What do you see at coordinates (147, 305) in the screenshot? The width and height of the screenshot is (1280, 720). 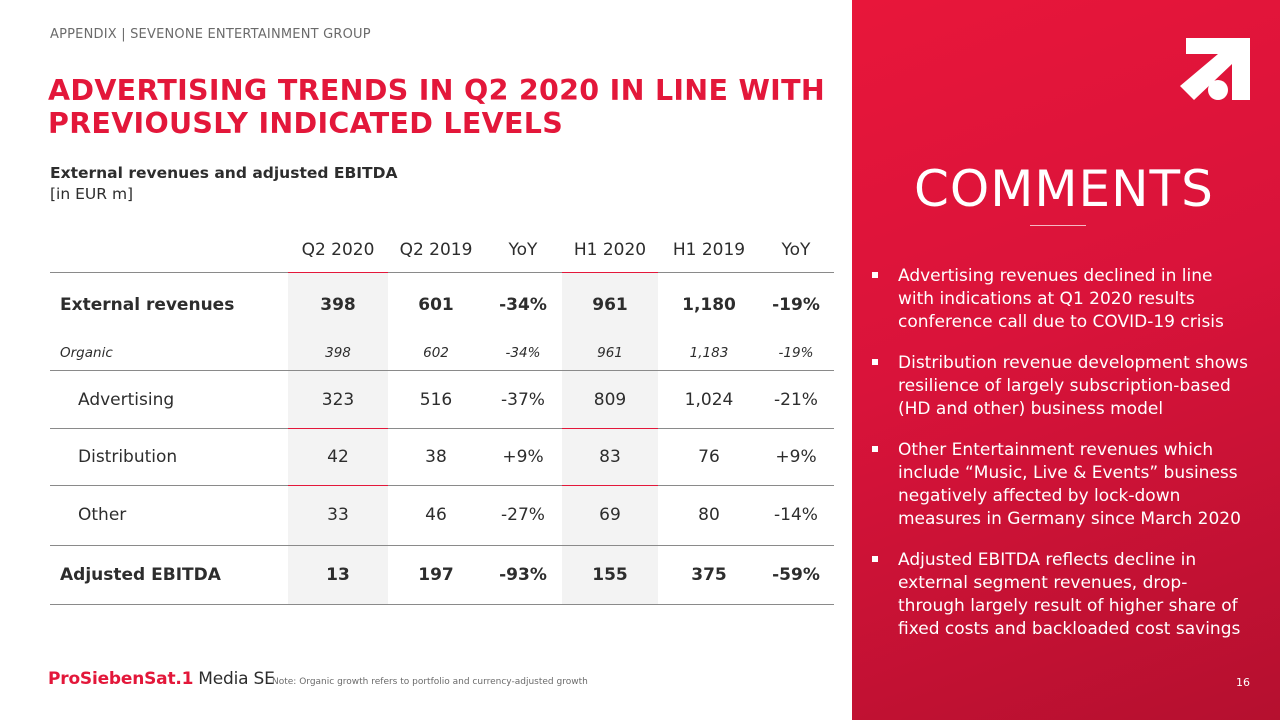 I see `row-label-external-revenues: External revenues` at bounding box center [147, 305].